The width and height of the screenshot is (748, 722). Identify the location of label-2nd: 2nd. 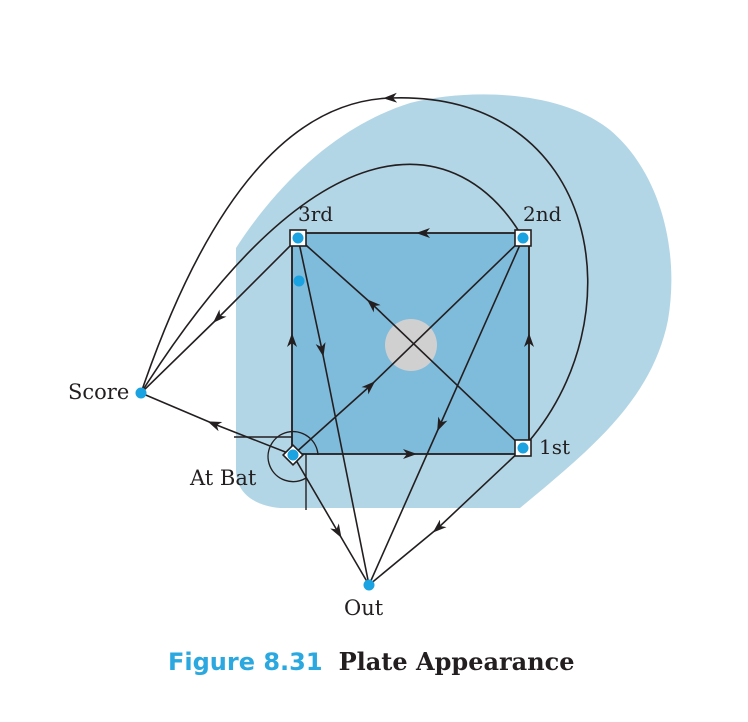
(542, 214).